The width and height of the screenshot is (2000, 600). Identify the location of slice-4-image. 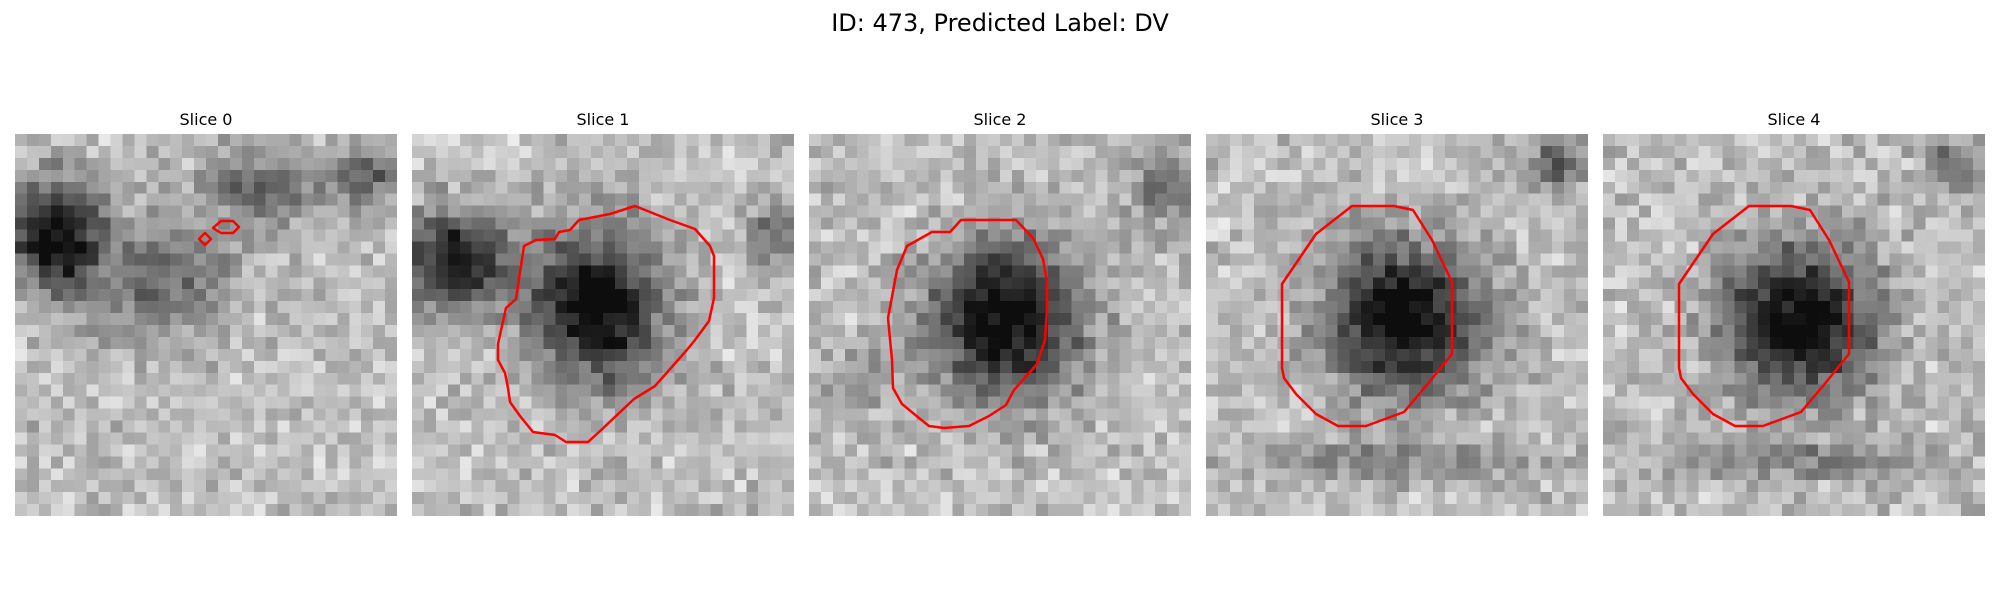
(1794, 325).